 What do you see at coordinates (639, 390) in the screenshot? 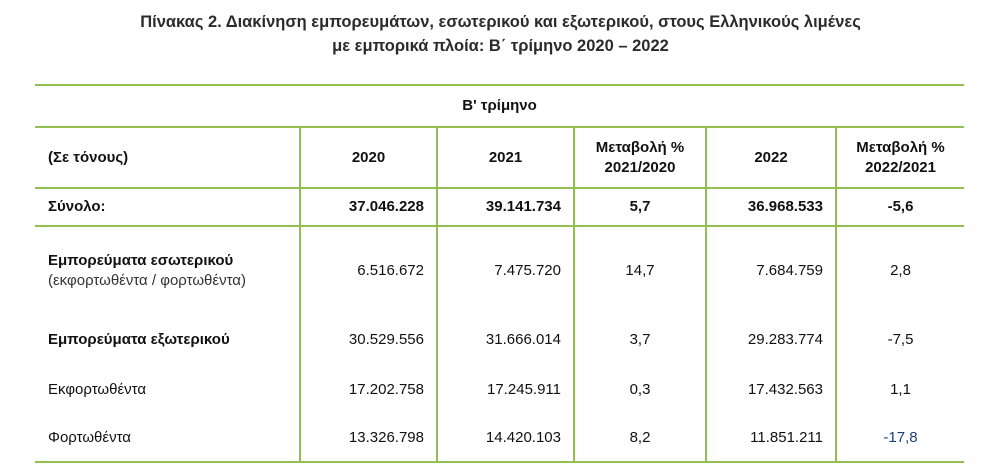
I see `cell-change-2021: 0,3` at bounding box center [639, 390].